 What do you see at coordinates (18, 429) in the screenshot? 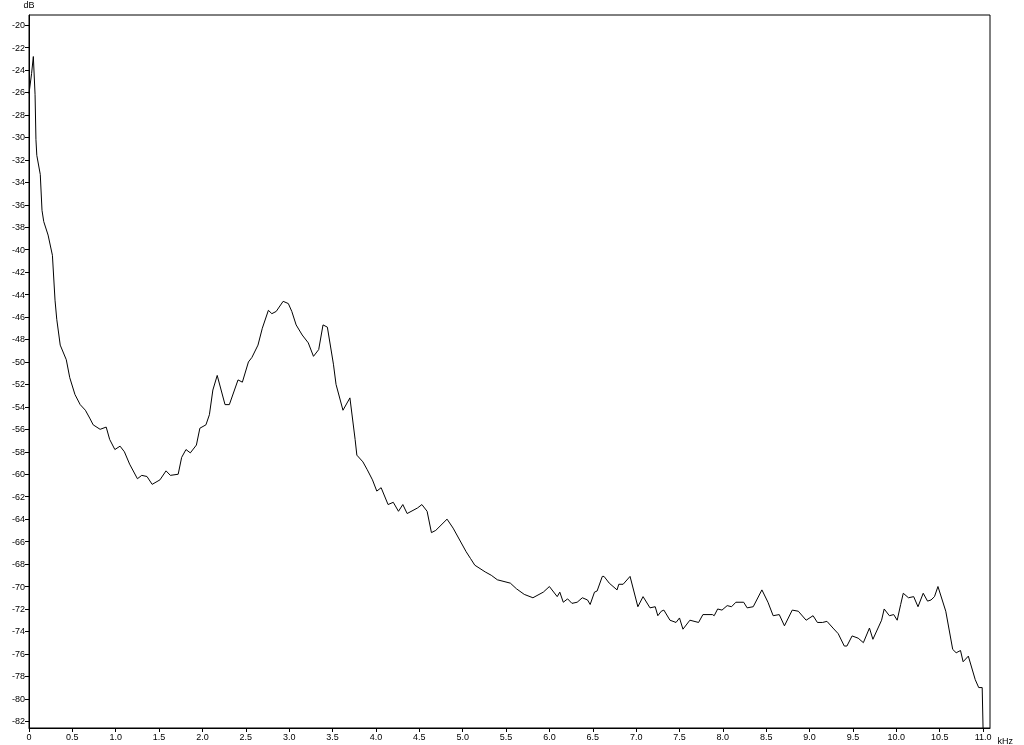
I see `y-tick-label: -56` at bounding box center [18, 429].